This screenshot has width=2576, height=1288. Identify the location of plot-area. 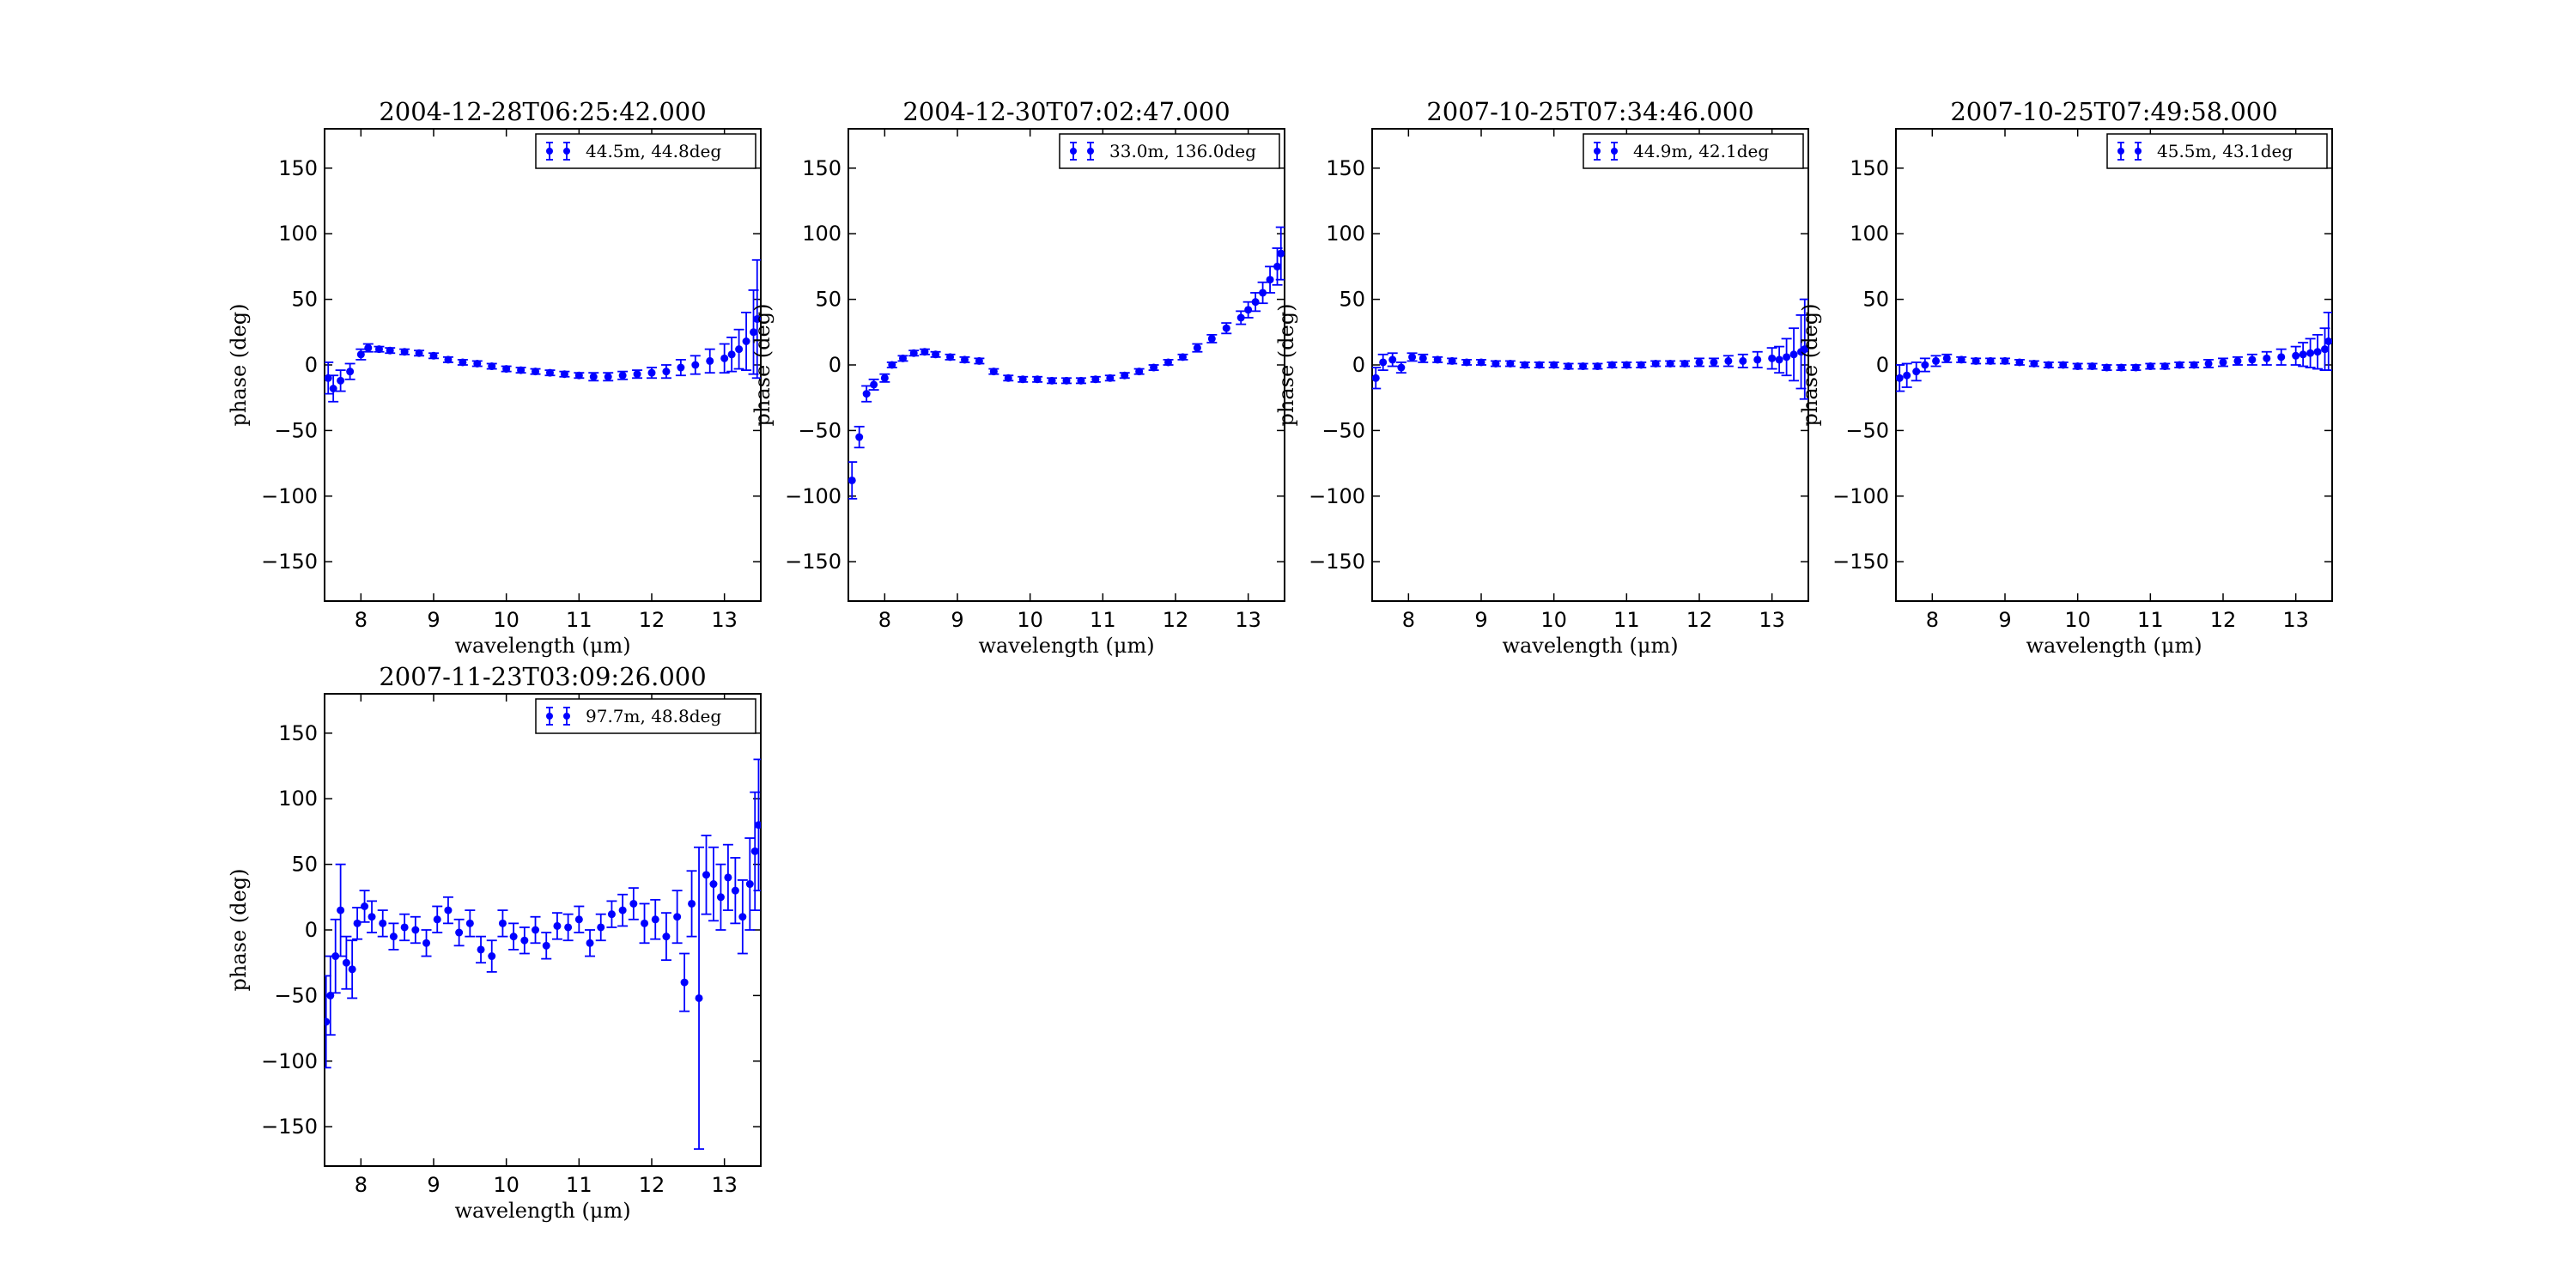
(1590, 349).